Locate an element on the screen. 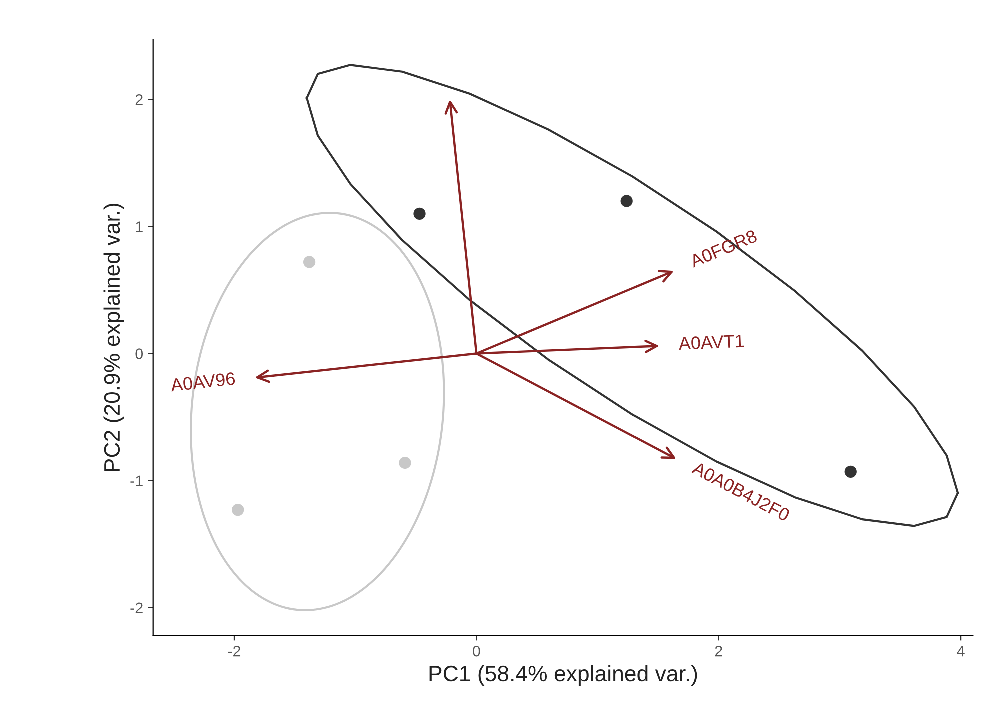  y-tick-label: 2 is located at coordinates (139, 100).